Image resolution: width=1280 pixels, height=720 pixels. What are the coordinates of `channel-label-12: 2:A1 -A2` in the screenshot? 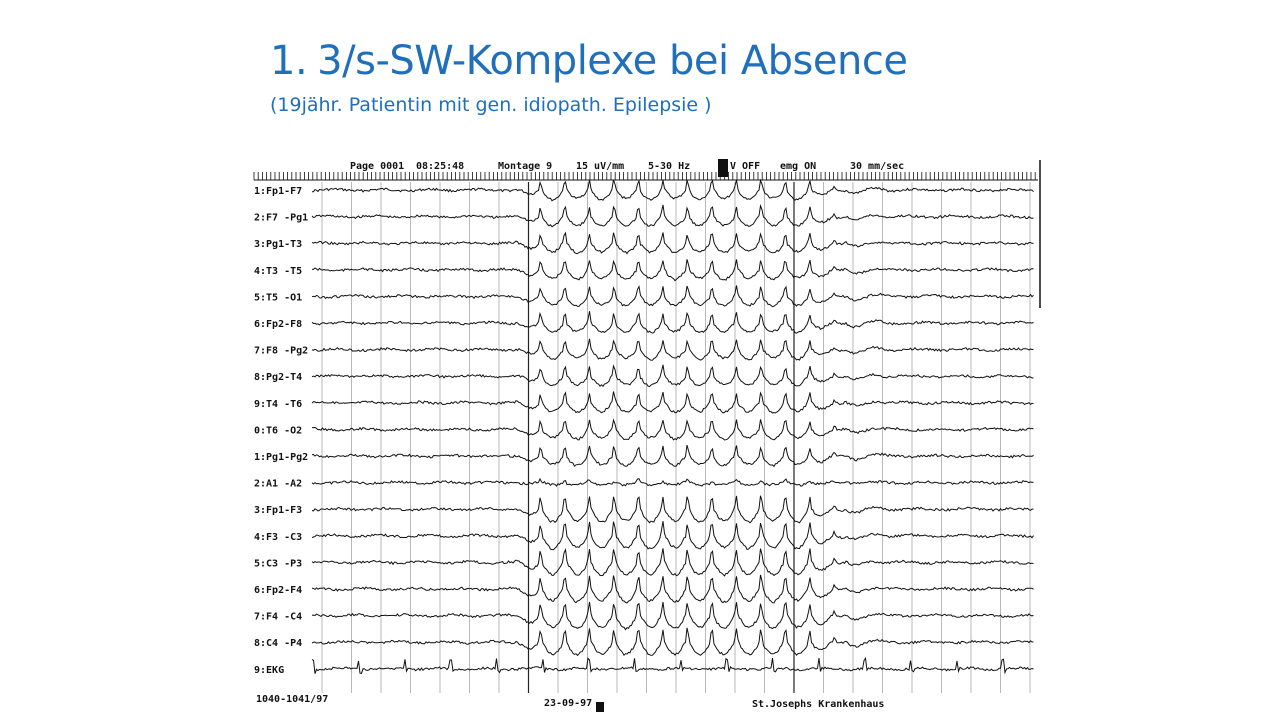 It's located at (278, 484).